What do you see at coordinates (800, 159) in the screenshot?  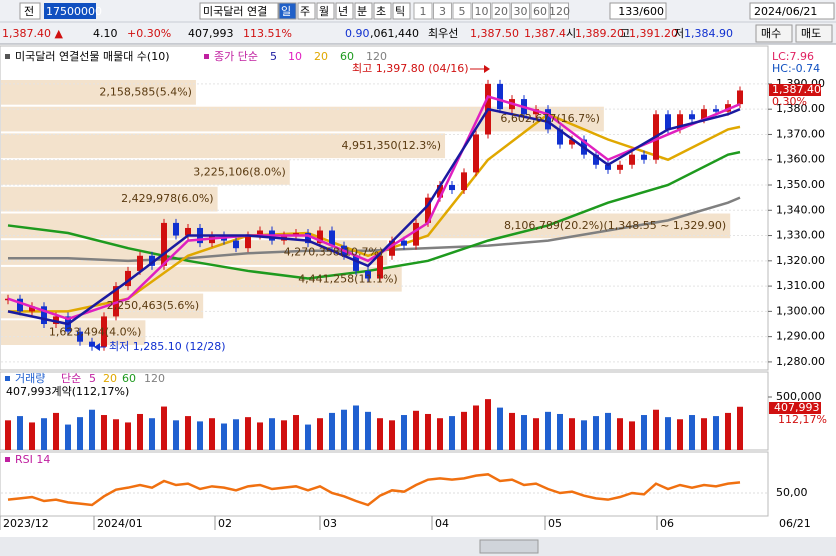 I see `y-tick-label: 1,360.00` at bounding box center [800, 159].